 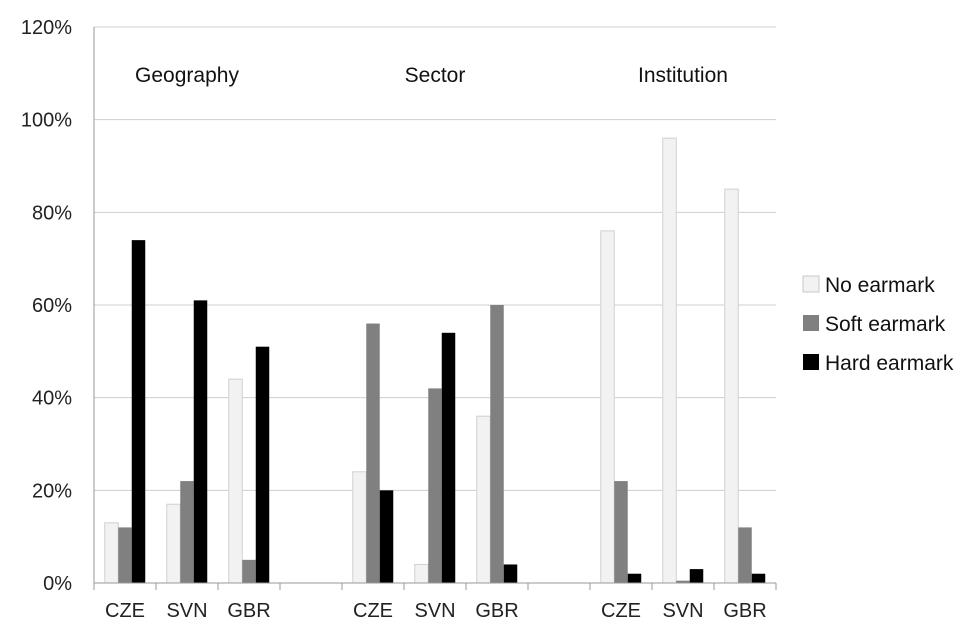 What do you see at coordinates (46, 28) in the screenshot?
I see `y-tick-label: 120%` at bounding box center [46, 28].